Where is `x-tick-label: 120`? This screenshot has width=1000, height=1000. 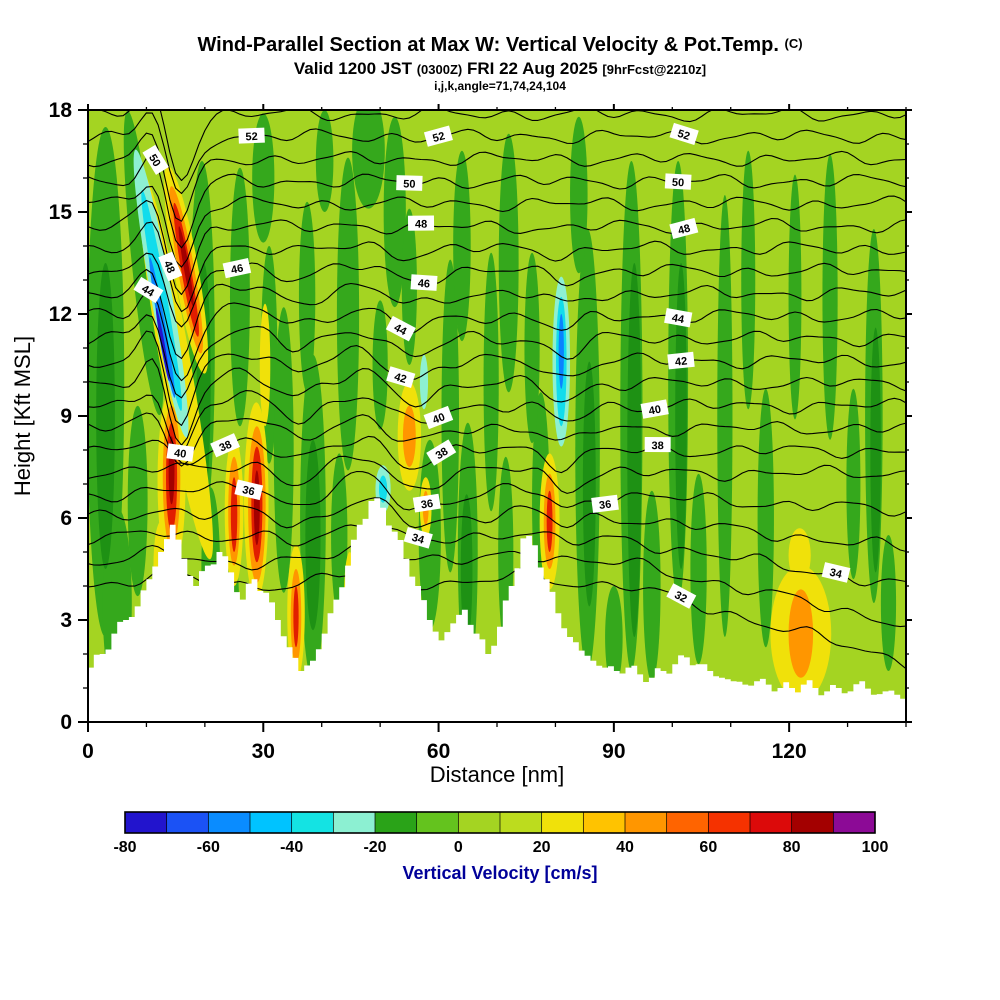
x-tick-label: 120 is located at coordinates (789, 751).